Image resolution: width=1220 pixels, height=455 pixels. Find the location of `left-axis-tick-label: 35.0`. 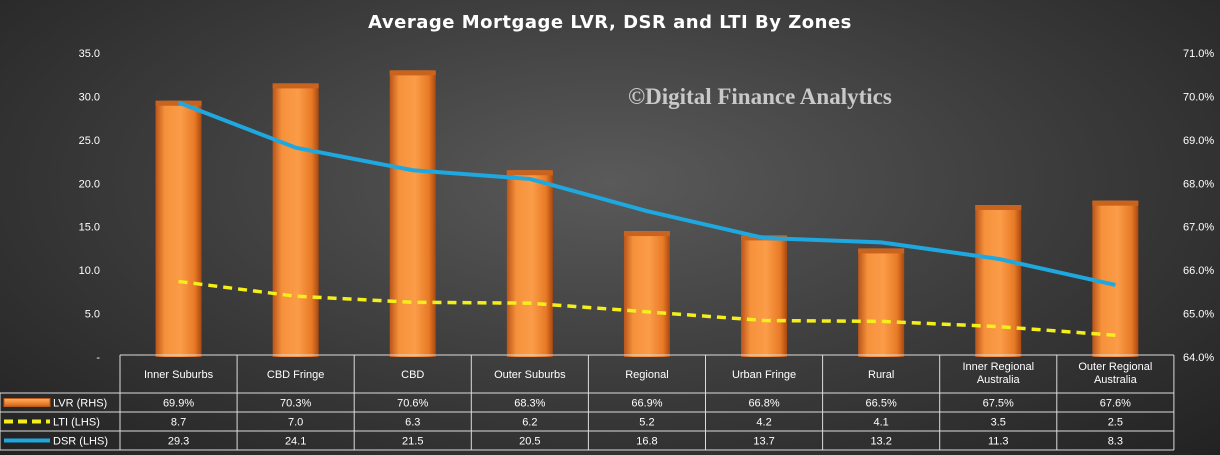

left-axis-tick-label: 35.0 is located at coordinates (89, 54).